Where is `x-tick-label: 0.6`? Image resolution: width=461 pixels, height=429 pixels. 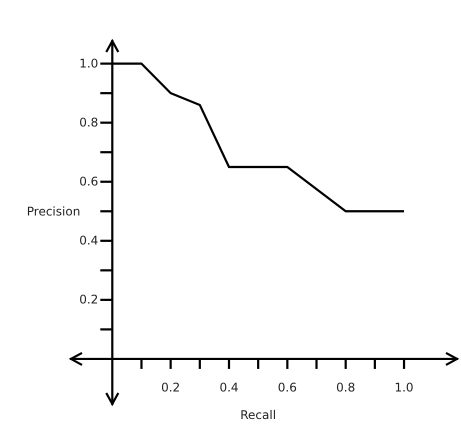
x-tick-label: 0.6 is located at coordinates (287, 387).